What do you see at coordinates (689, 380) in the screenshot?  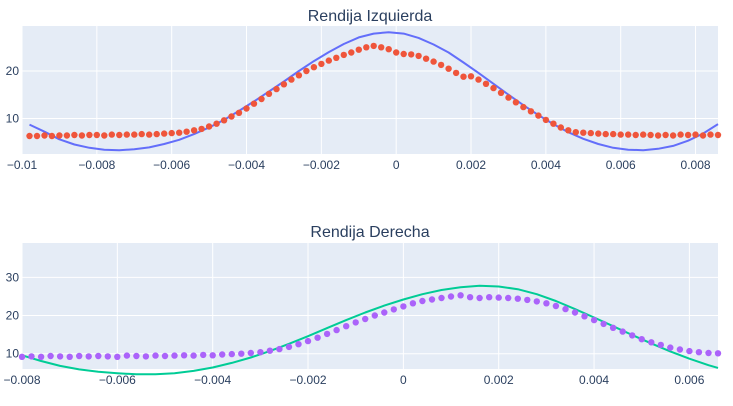 I see `x-tick-label: 0.006` at bounding box center [689, 380].